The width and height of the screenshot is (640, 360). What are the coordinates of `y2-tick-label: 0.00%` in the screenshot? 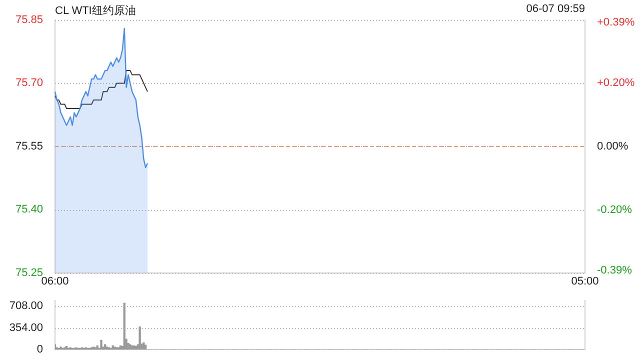 It's located at (612, 146).